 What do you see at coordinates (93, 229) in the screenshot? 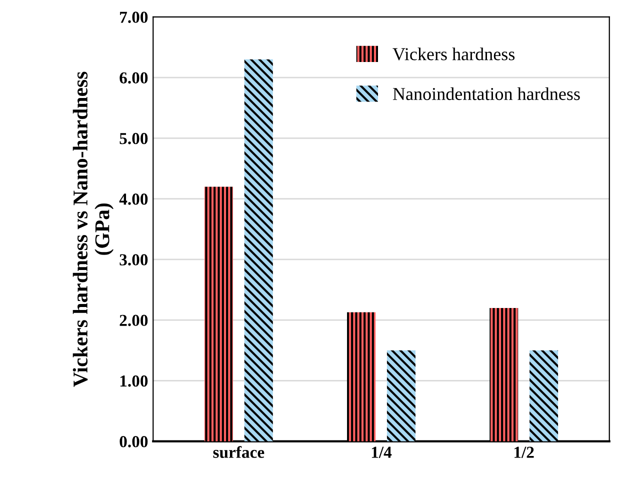
I see `y-axis-title: Vickers hardness vs Nano-hardness (GPa)` at bounding box center [93, 229].